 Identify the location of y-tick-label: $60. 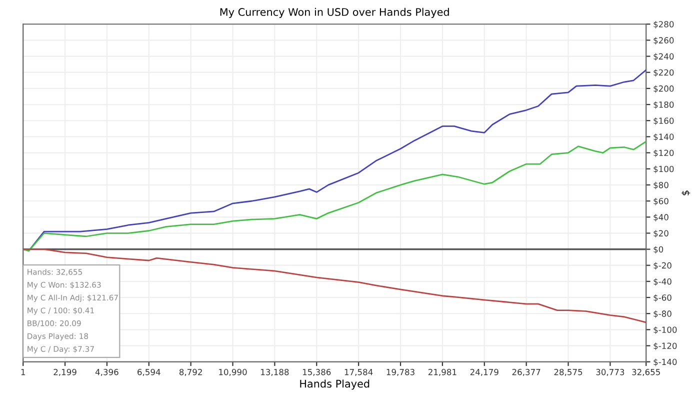
(661, 202).